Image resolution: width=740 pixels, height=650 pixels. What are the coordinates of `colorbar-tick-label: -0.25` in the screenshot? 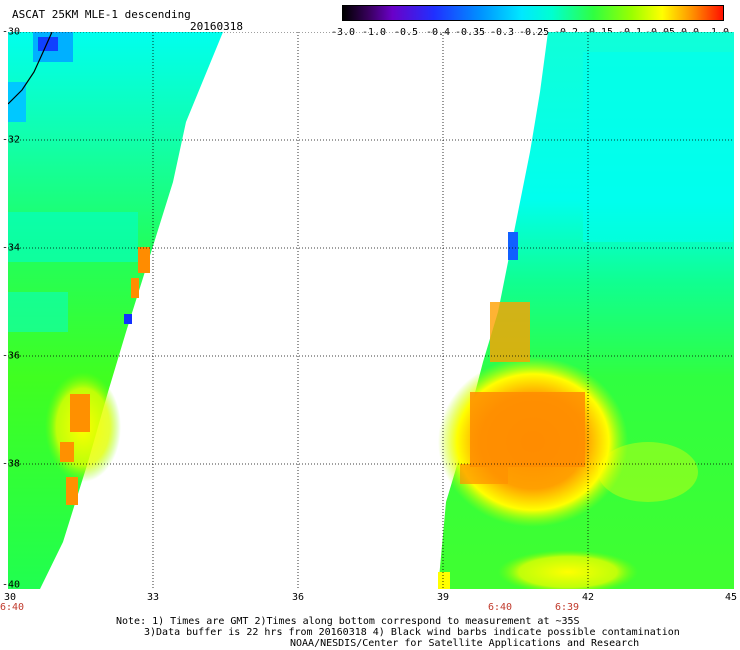 It's located at (534, 32).